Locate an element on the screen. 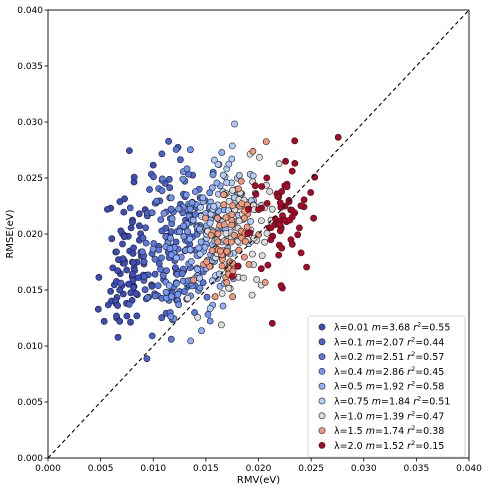 The height and width of the screenshot is (489, 489). y-tick-label: 0.025 is located at coordinates (30, 179).